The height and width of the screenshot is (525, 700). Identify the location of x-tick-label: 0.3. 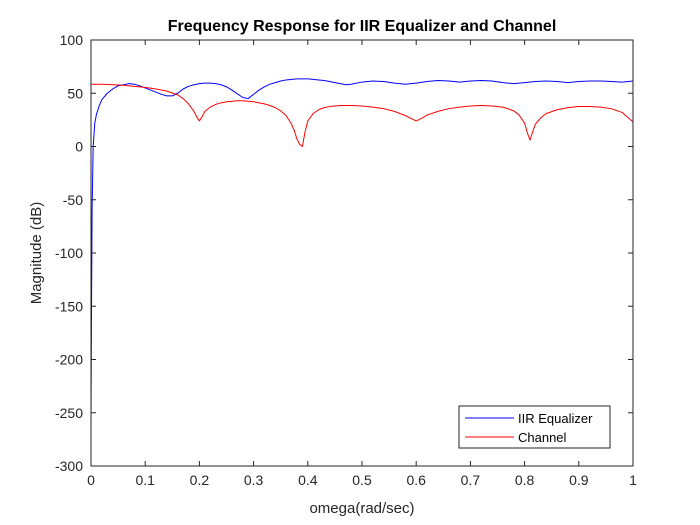
(254, 480).